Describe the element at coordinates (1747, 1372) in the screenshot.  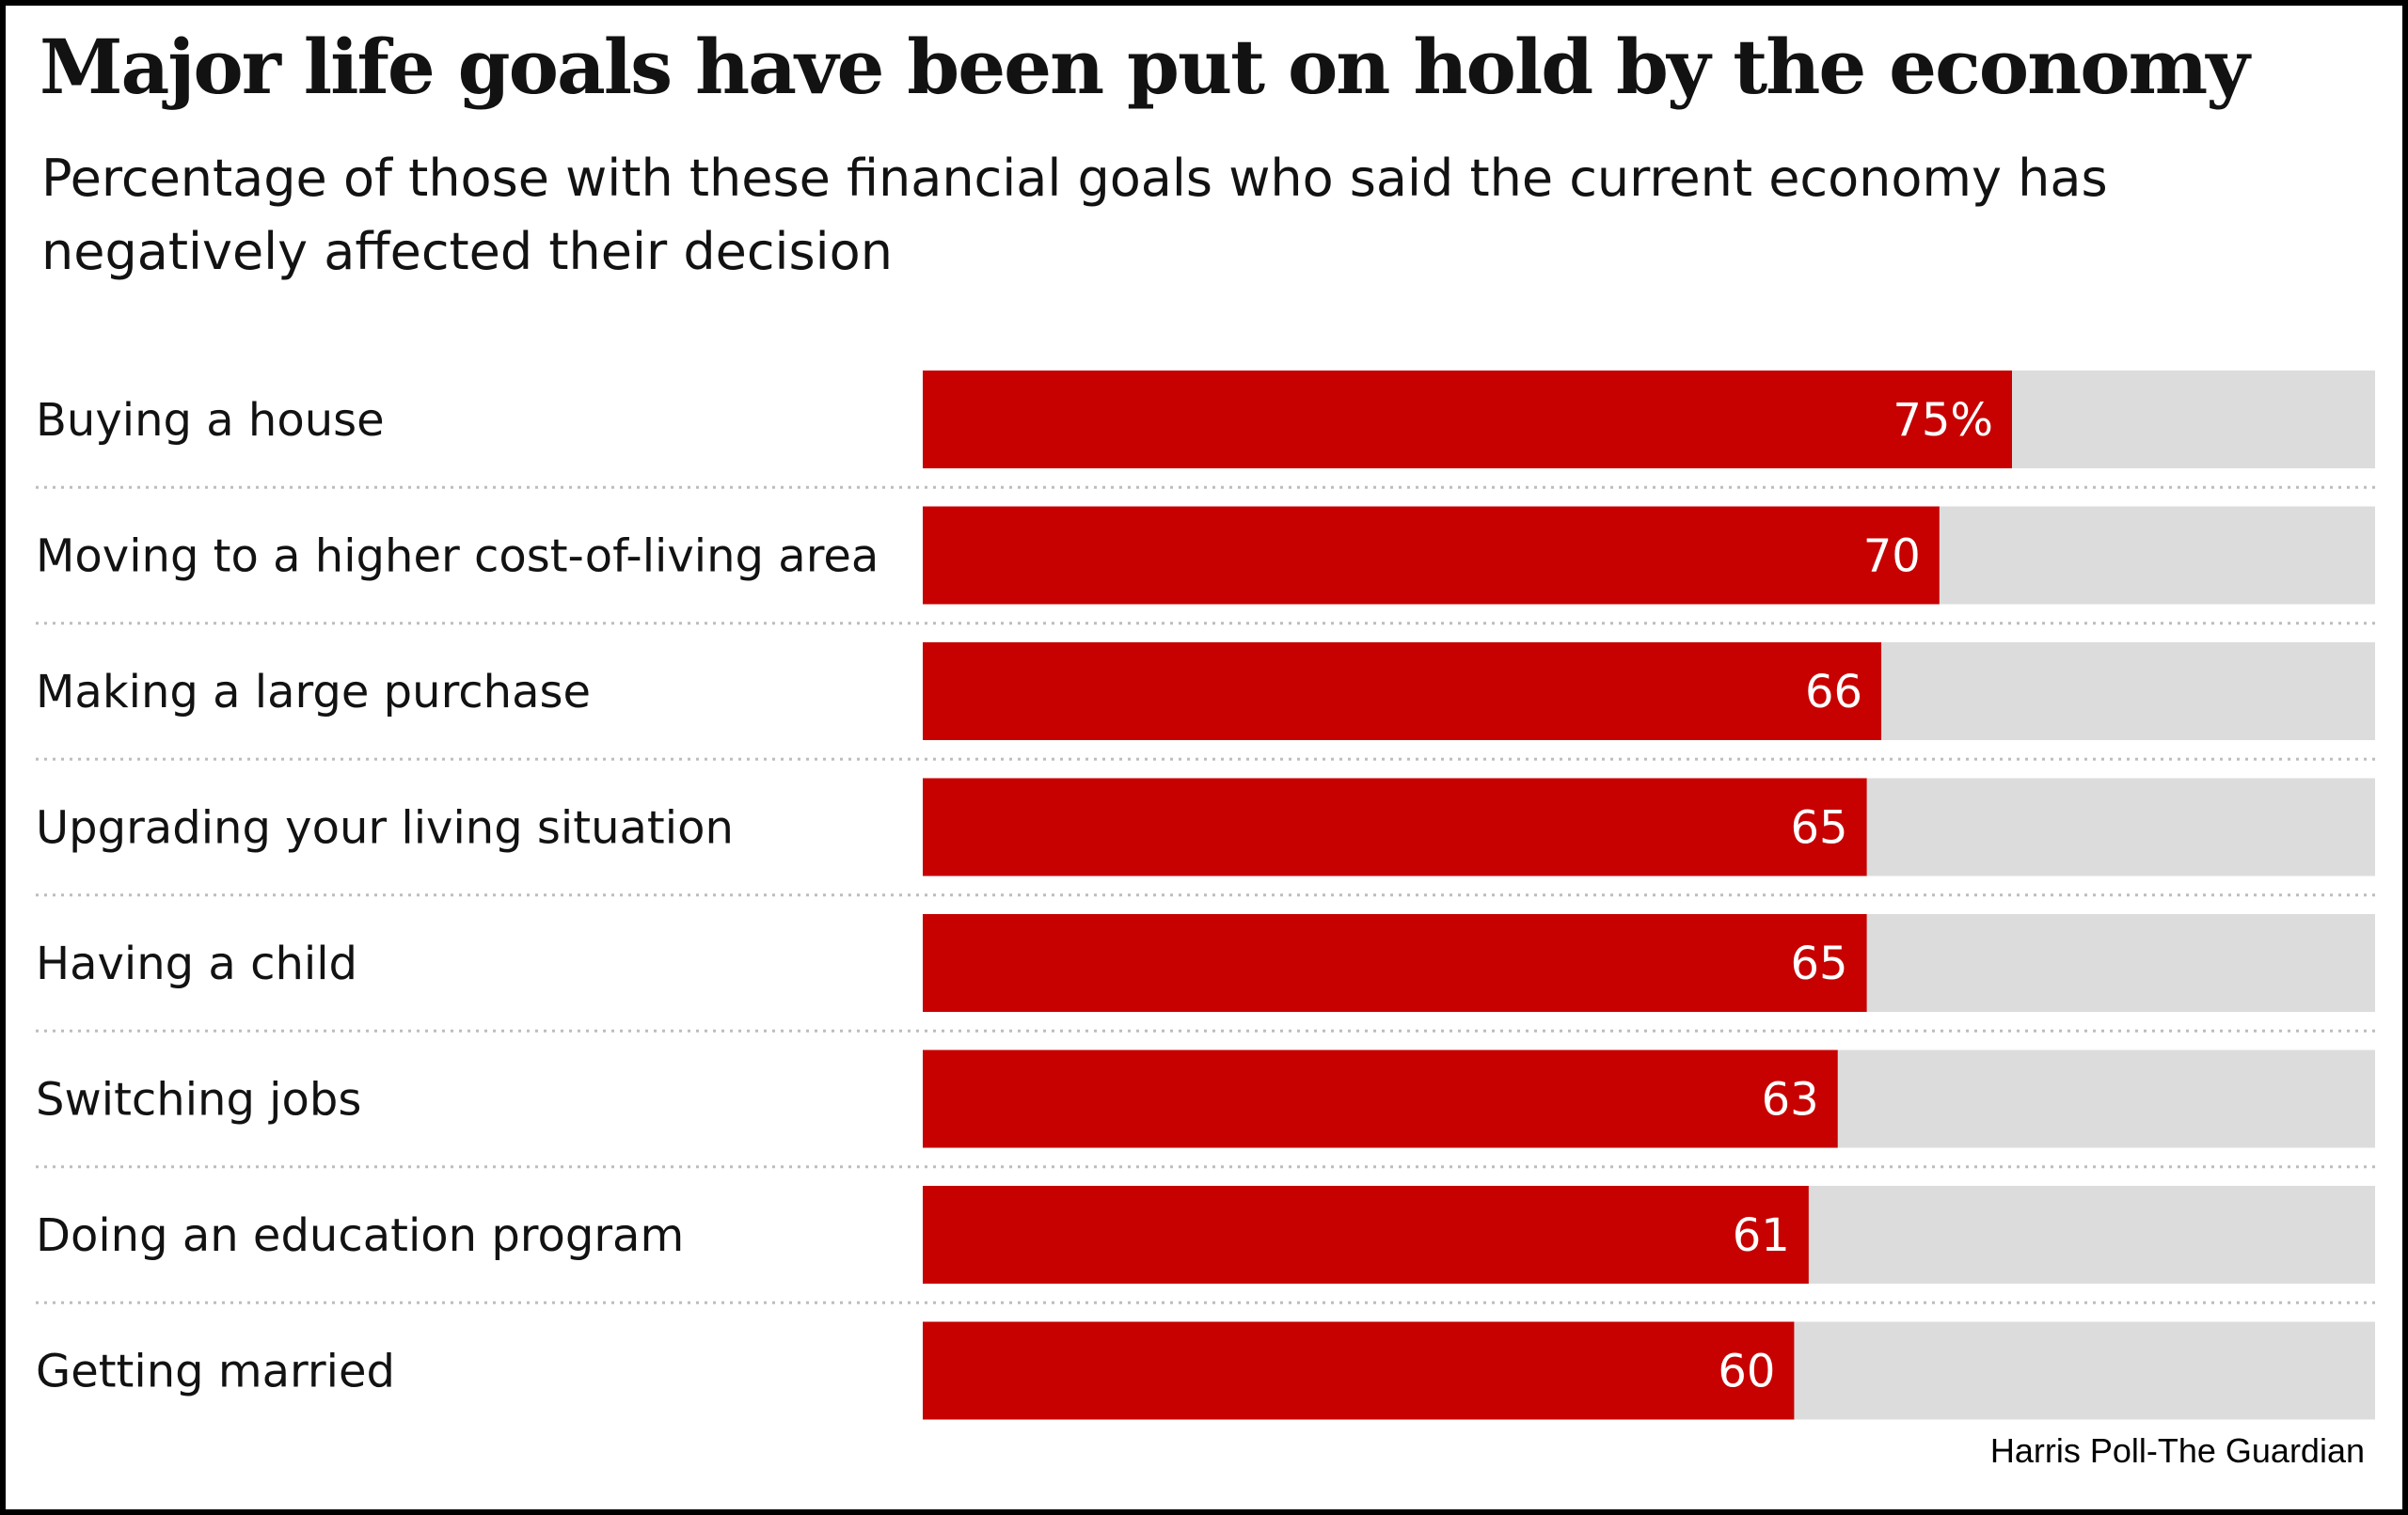
I see `bar-value-label: 60` at that location.